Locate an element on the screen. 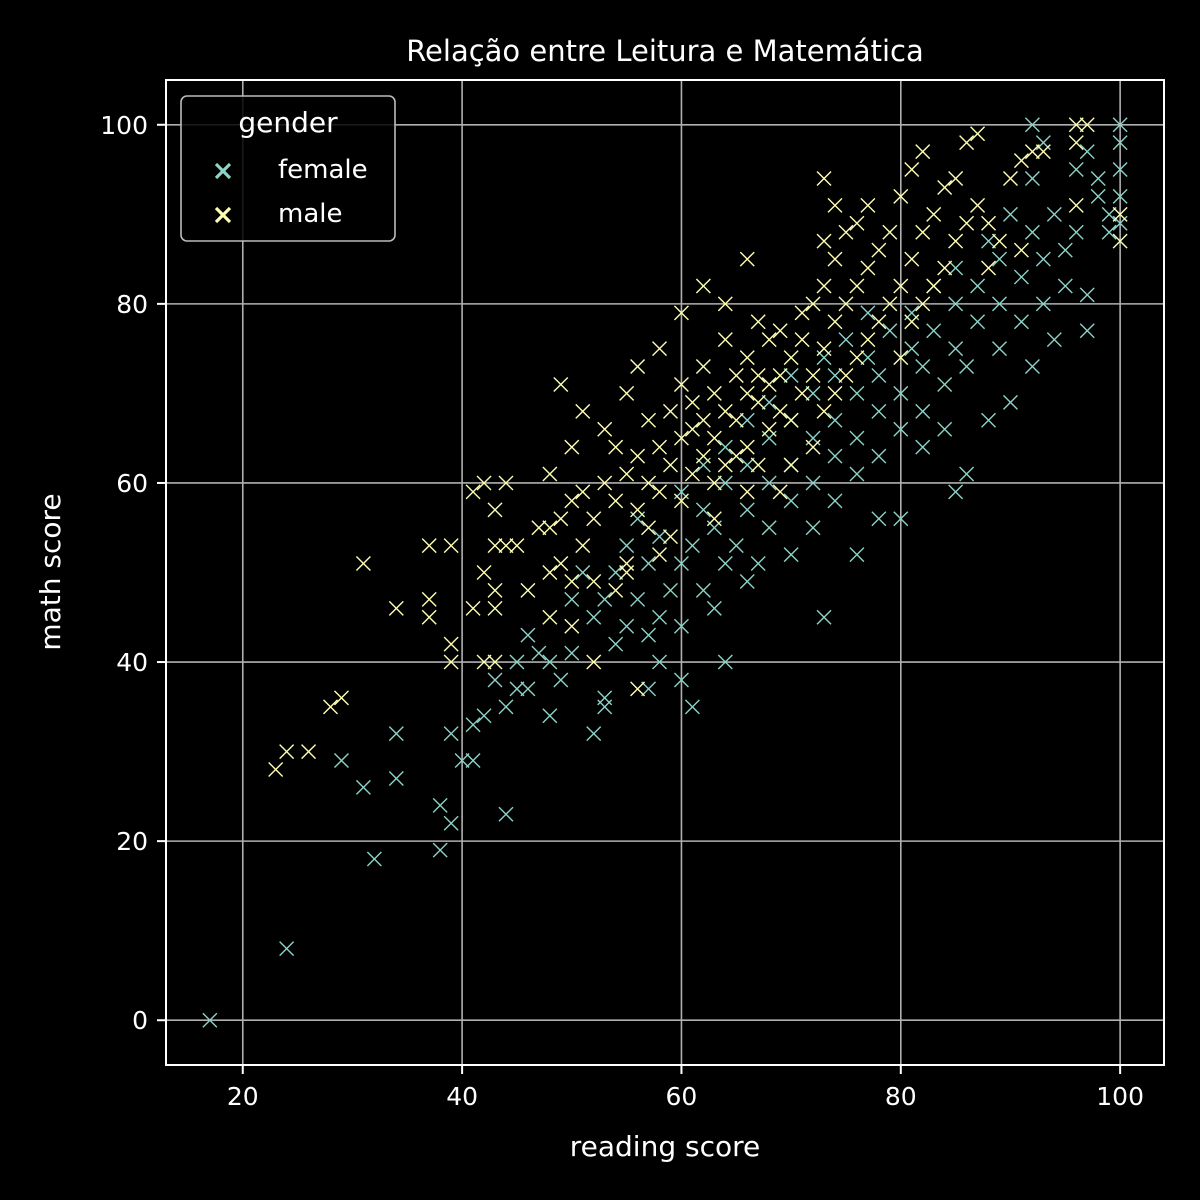 The image size is (1200, 1200). chart-title: Relação entre Leitura e Matemática is located at coordinates (665, 51).